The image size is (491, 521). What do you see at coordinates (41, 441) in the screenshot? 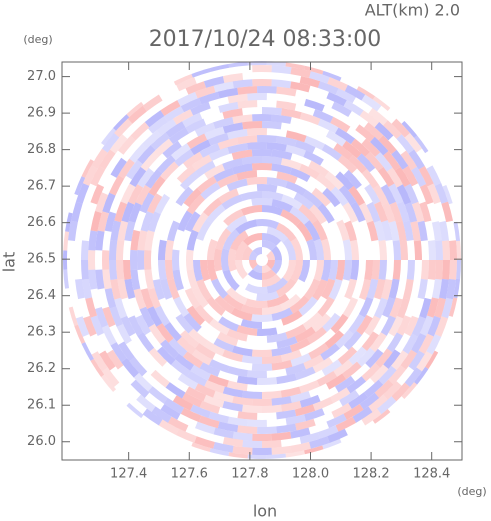
I see `y-tick-label: 26.0` at bounding box center [41, 441].